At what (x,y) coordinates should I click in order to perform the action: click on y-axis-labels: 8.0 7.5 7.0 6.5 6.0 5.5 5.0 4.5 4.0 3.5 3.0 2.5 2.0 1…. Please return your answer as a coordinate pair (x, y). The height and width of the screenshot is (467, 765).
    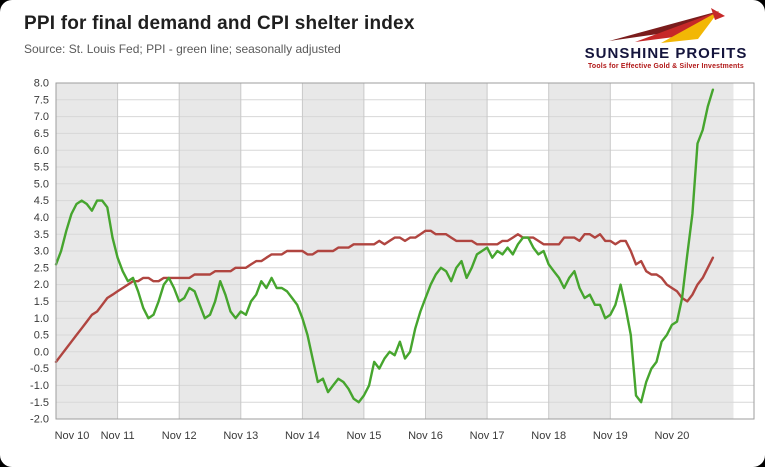
    Looking at the image, I should click on (39, 252).